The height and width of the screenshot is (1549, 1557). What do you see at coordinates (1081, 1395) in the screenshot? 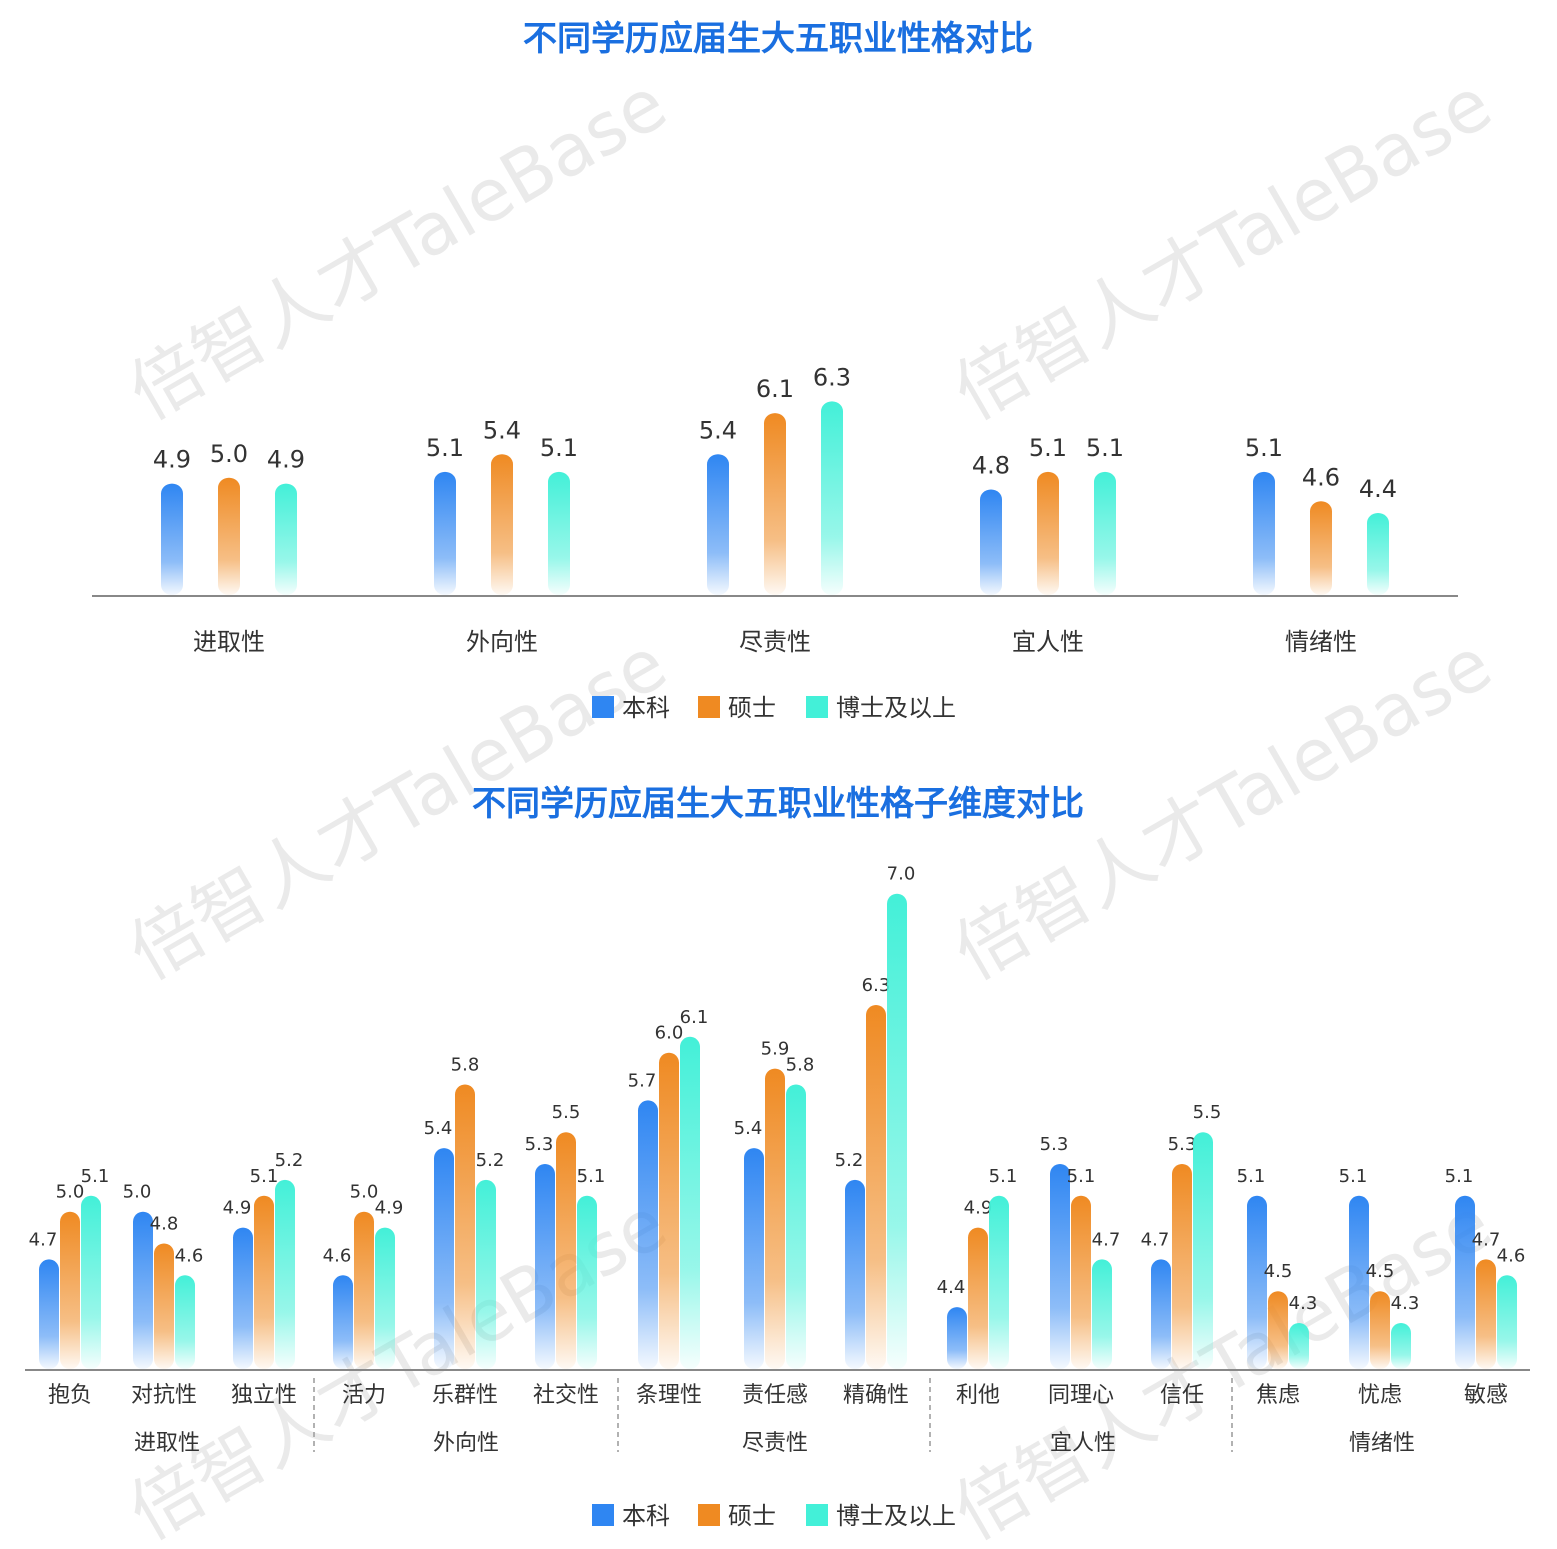
I see `category-label: 同理心` at bounding box center [1081, 1395].